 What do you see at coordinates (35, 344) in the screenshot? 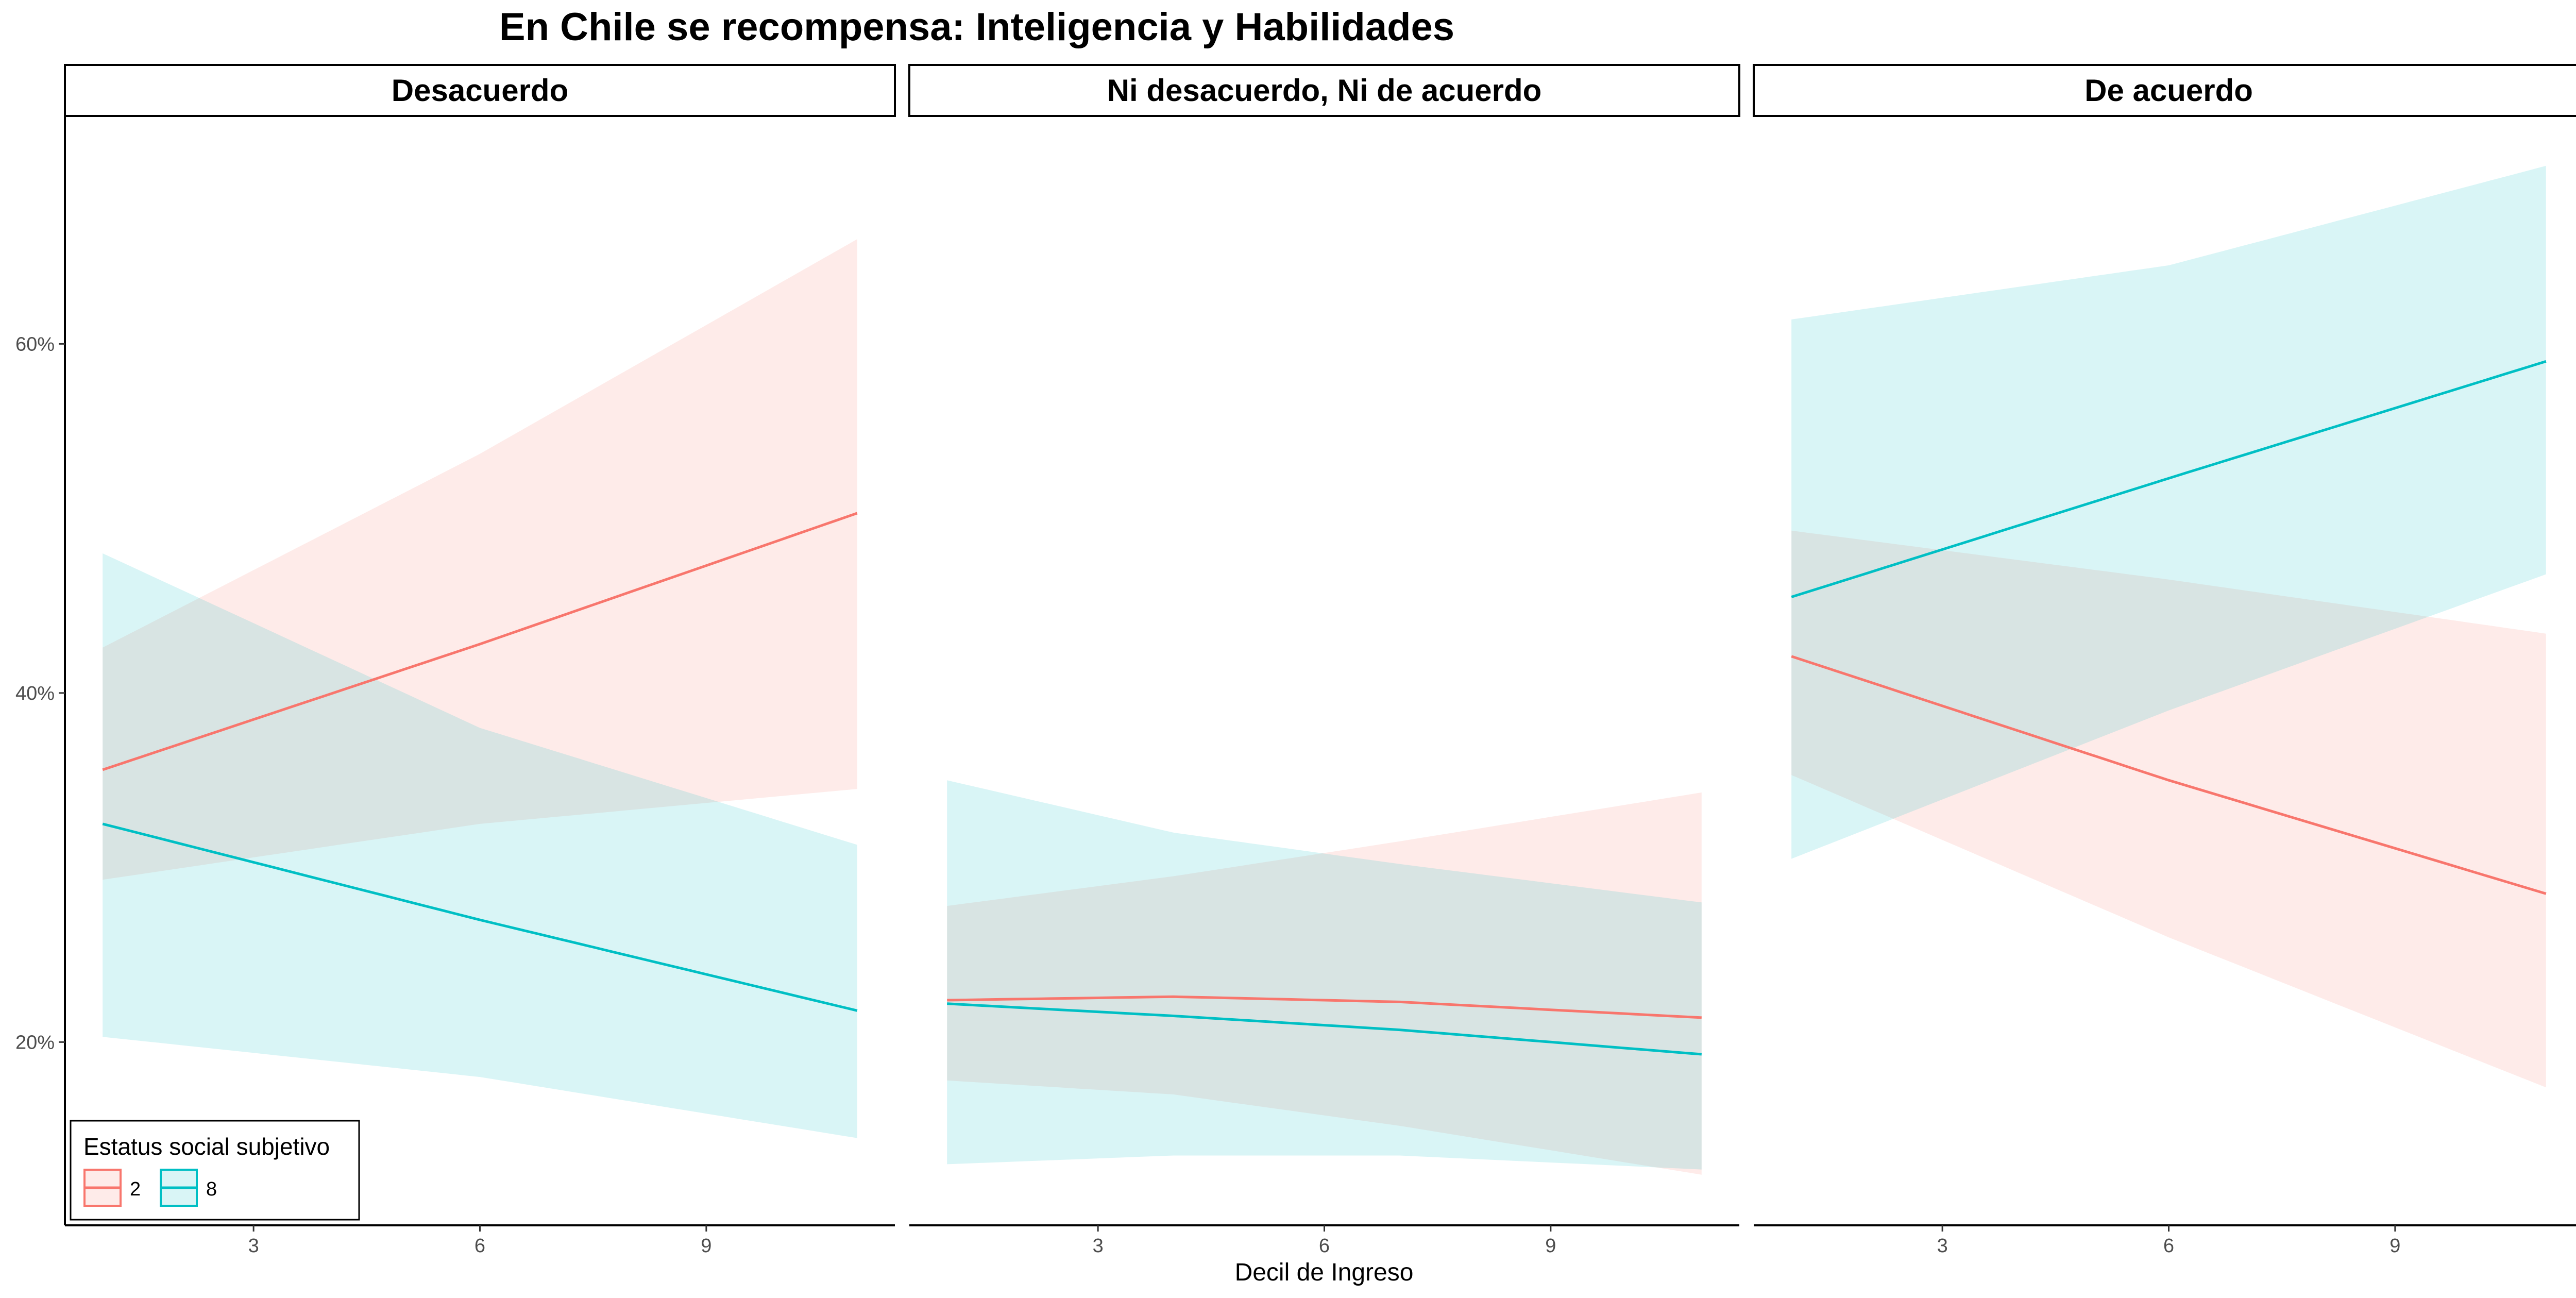
I see `y-tick-label: 60%` at bounding box center [35, 344].